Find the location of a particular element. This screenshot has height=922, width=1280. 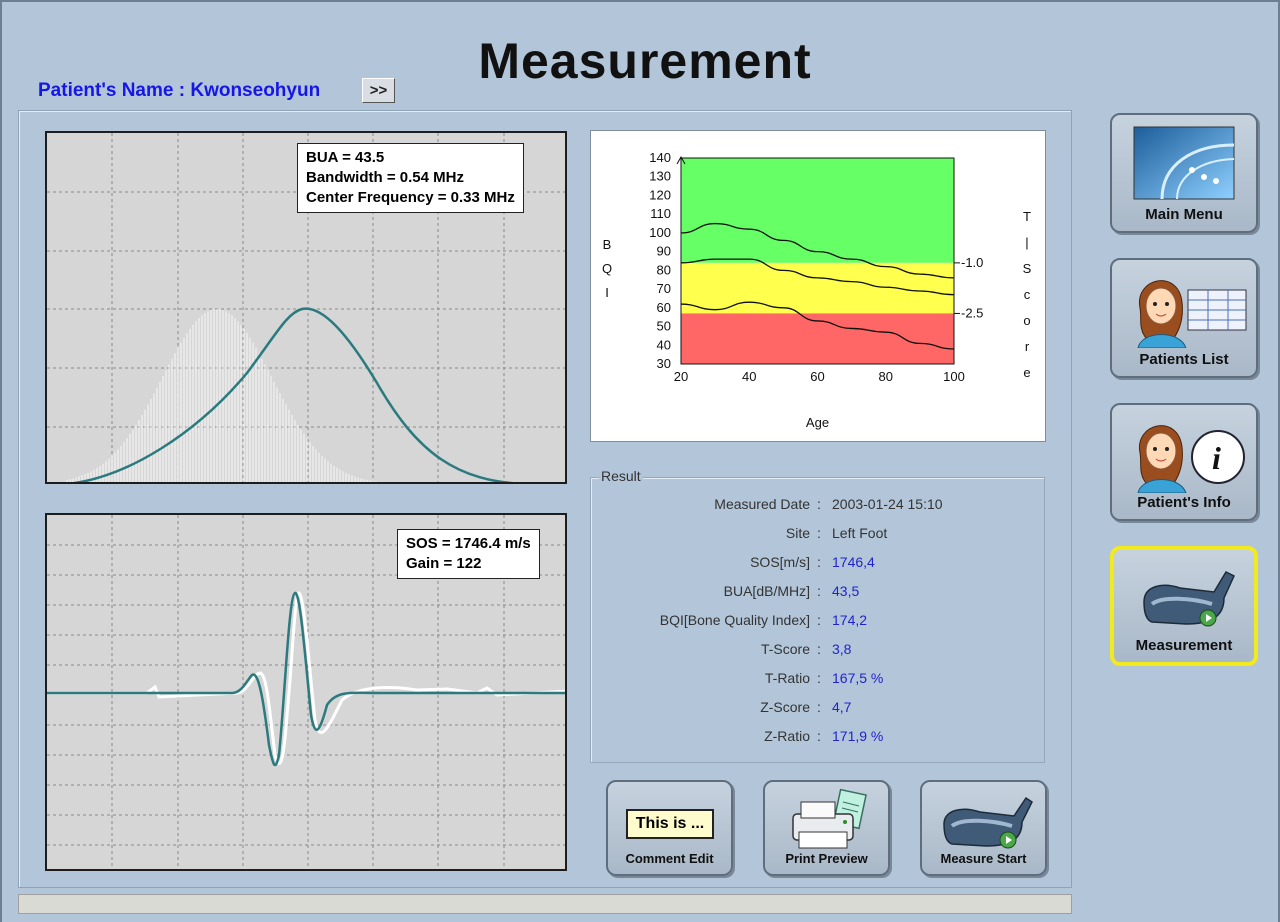

bqi-y-tick-label: 130 is located at coordinates (660, 176).